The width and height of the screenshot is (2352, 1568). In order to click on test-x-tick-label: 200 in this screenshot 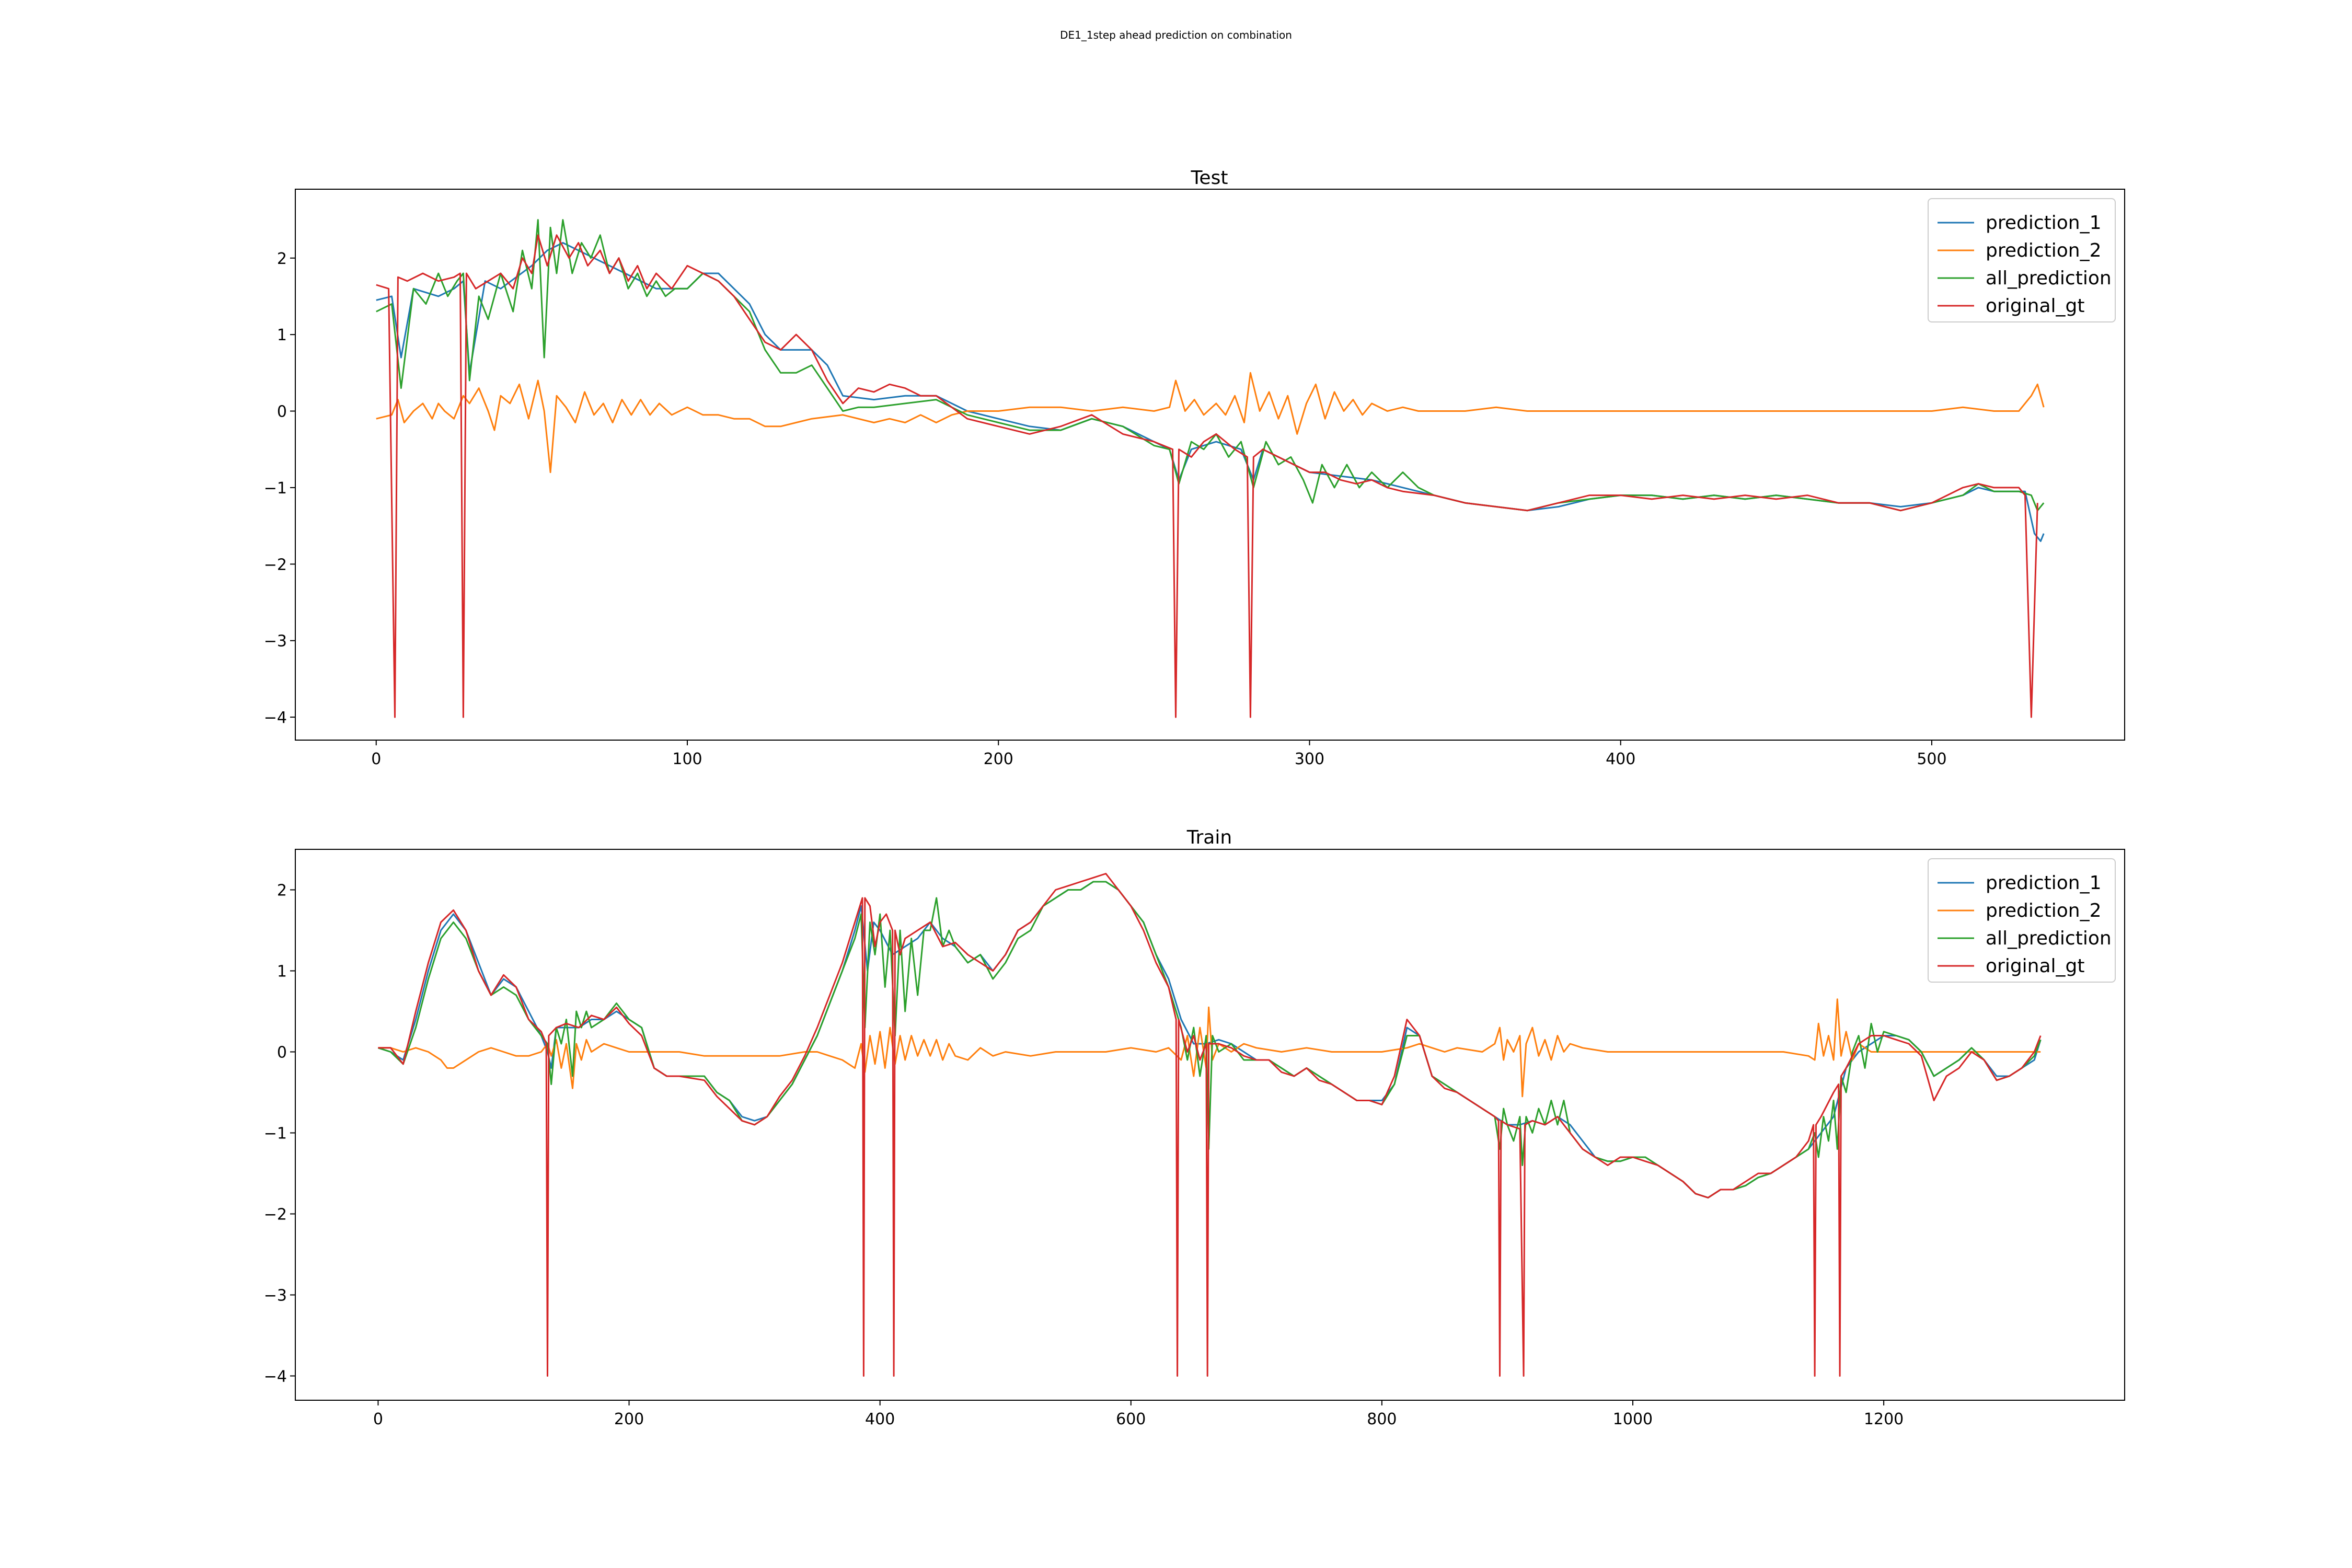, I will do `click(998, 759)`.